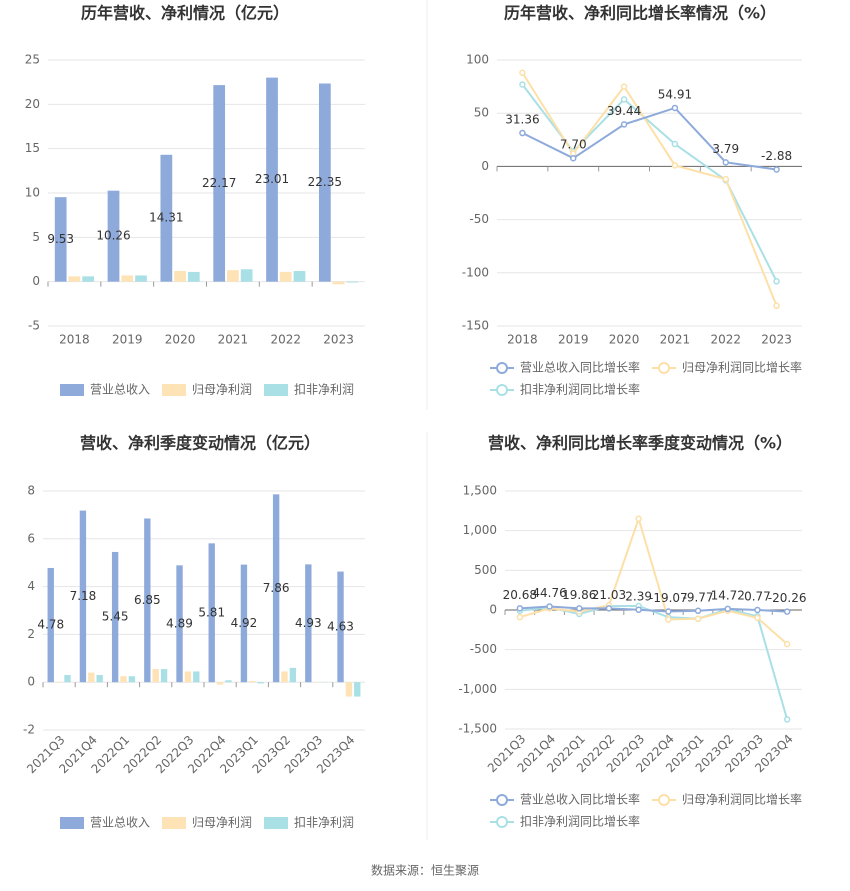 The height and width of the screenshot is (891, 850). I want to click on value-label: 44.76, so click(549, 593).